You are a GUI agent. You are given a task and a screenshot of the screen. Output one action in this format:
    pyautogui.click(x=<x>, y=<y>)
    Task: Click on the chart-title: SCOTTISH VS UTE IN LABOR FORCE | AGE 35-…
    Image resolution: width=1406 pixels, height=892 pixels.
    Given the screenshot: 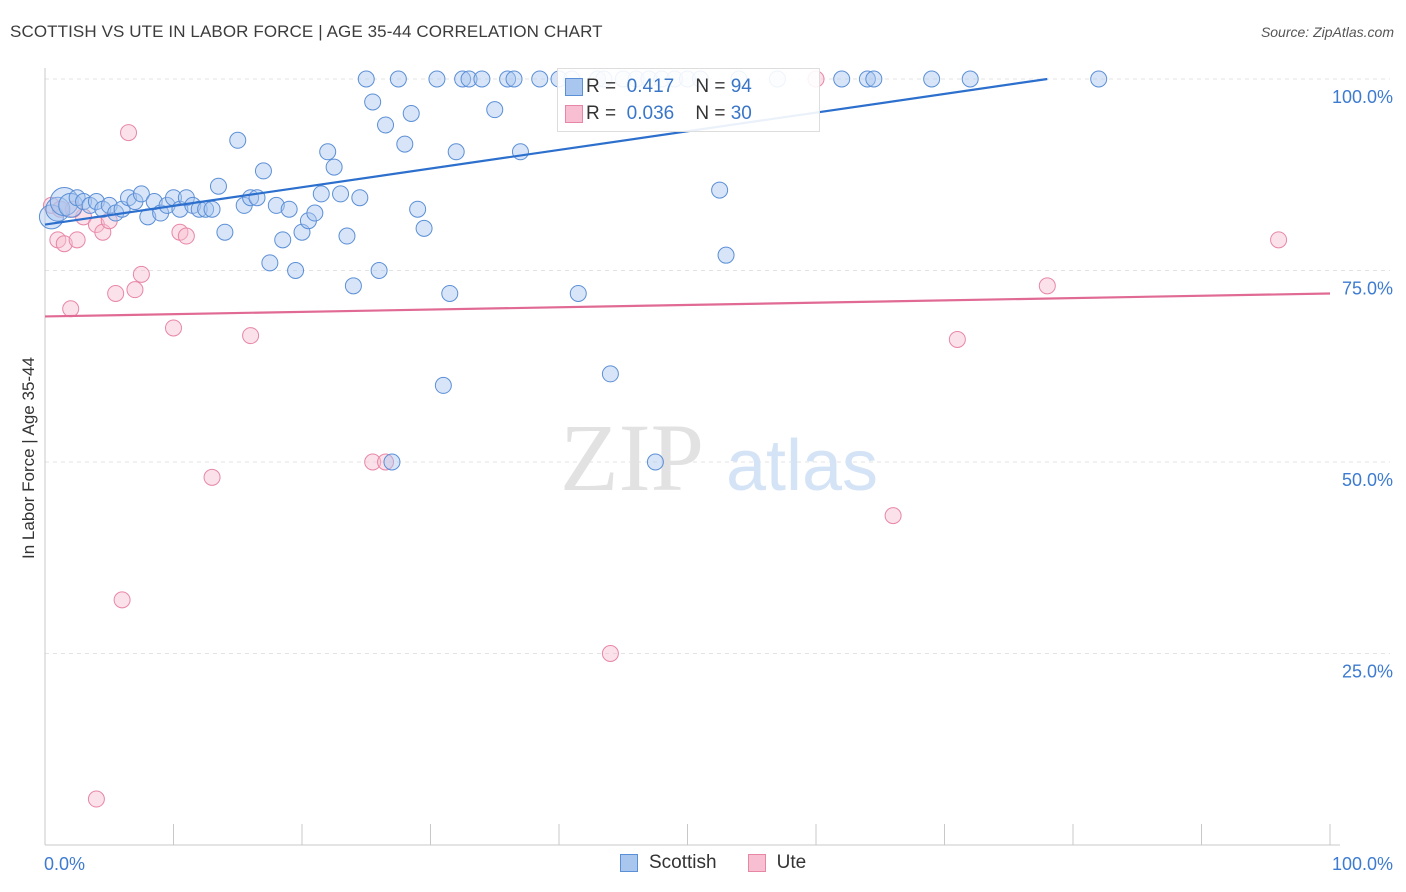 What is the action you would take?
    pyautogui.click(x=306, y=31)
    